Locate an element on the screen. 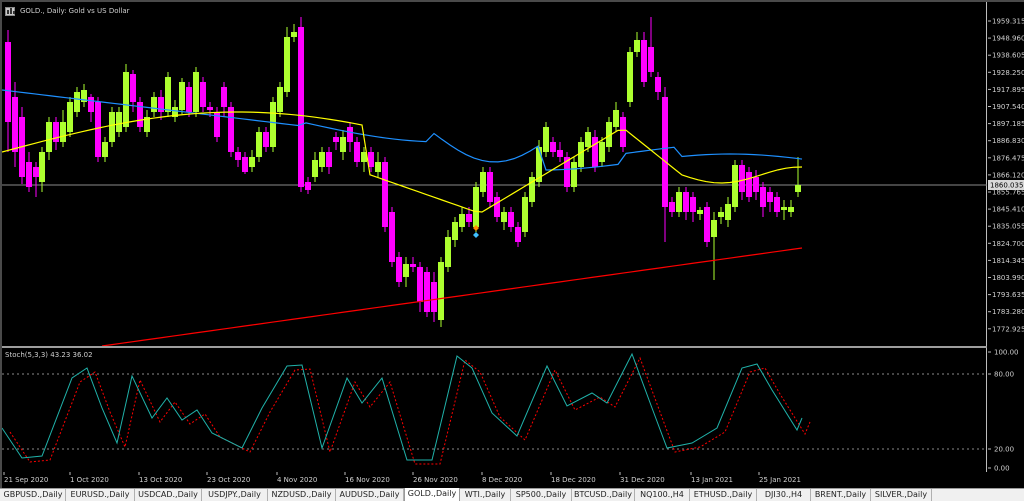  symbol-tab: GBPUSD.,Daily is located at coordinates (33, 495).